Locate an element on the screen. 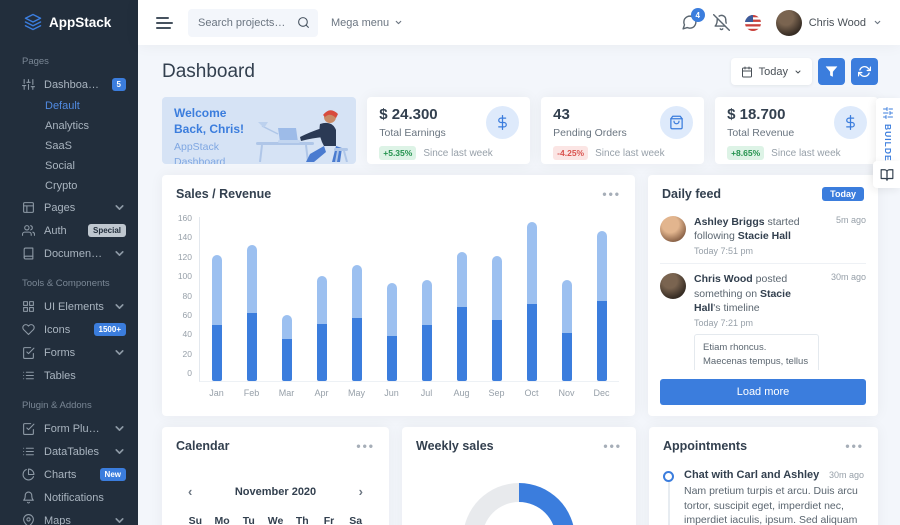 This screenshot has width=900, height=525. y-tick-label: 0 is located at coordinates (189, 373).